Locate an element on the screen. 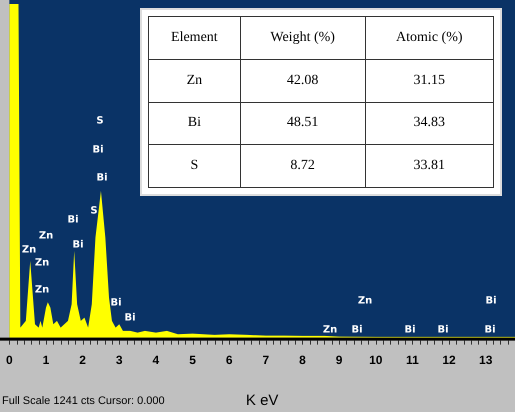 This screenshot has height=412, width=515. x-tick-label: 5 is located at coordinates (192, 360).